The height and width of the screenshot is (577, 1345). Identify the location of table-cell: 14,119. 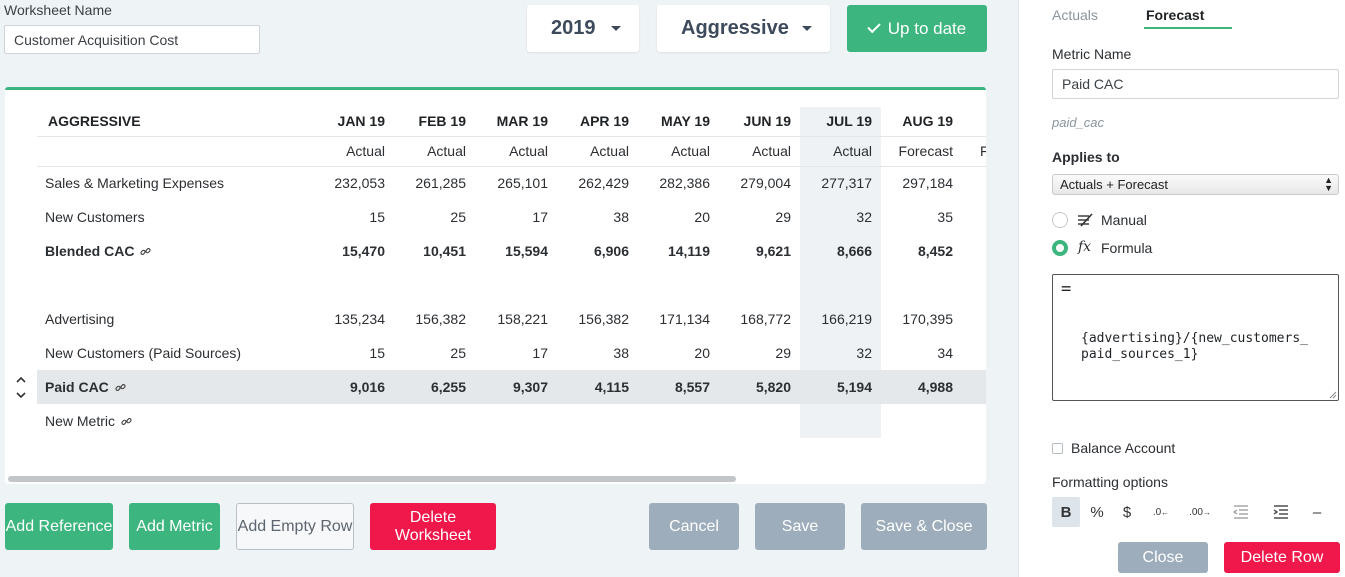
(688, 251).